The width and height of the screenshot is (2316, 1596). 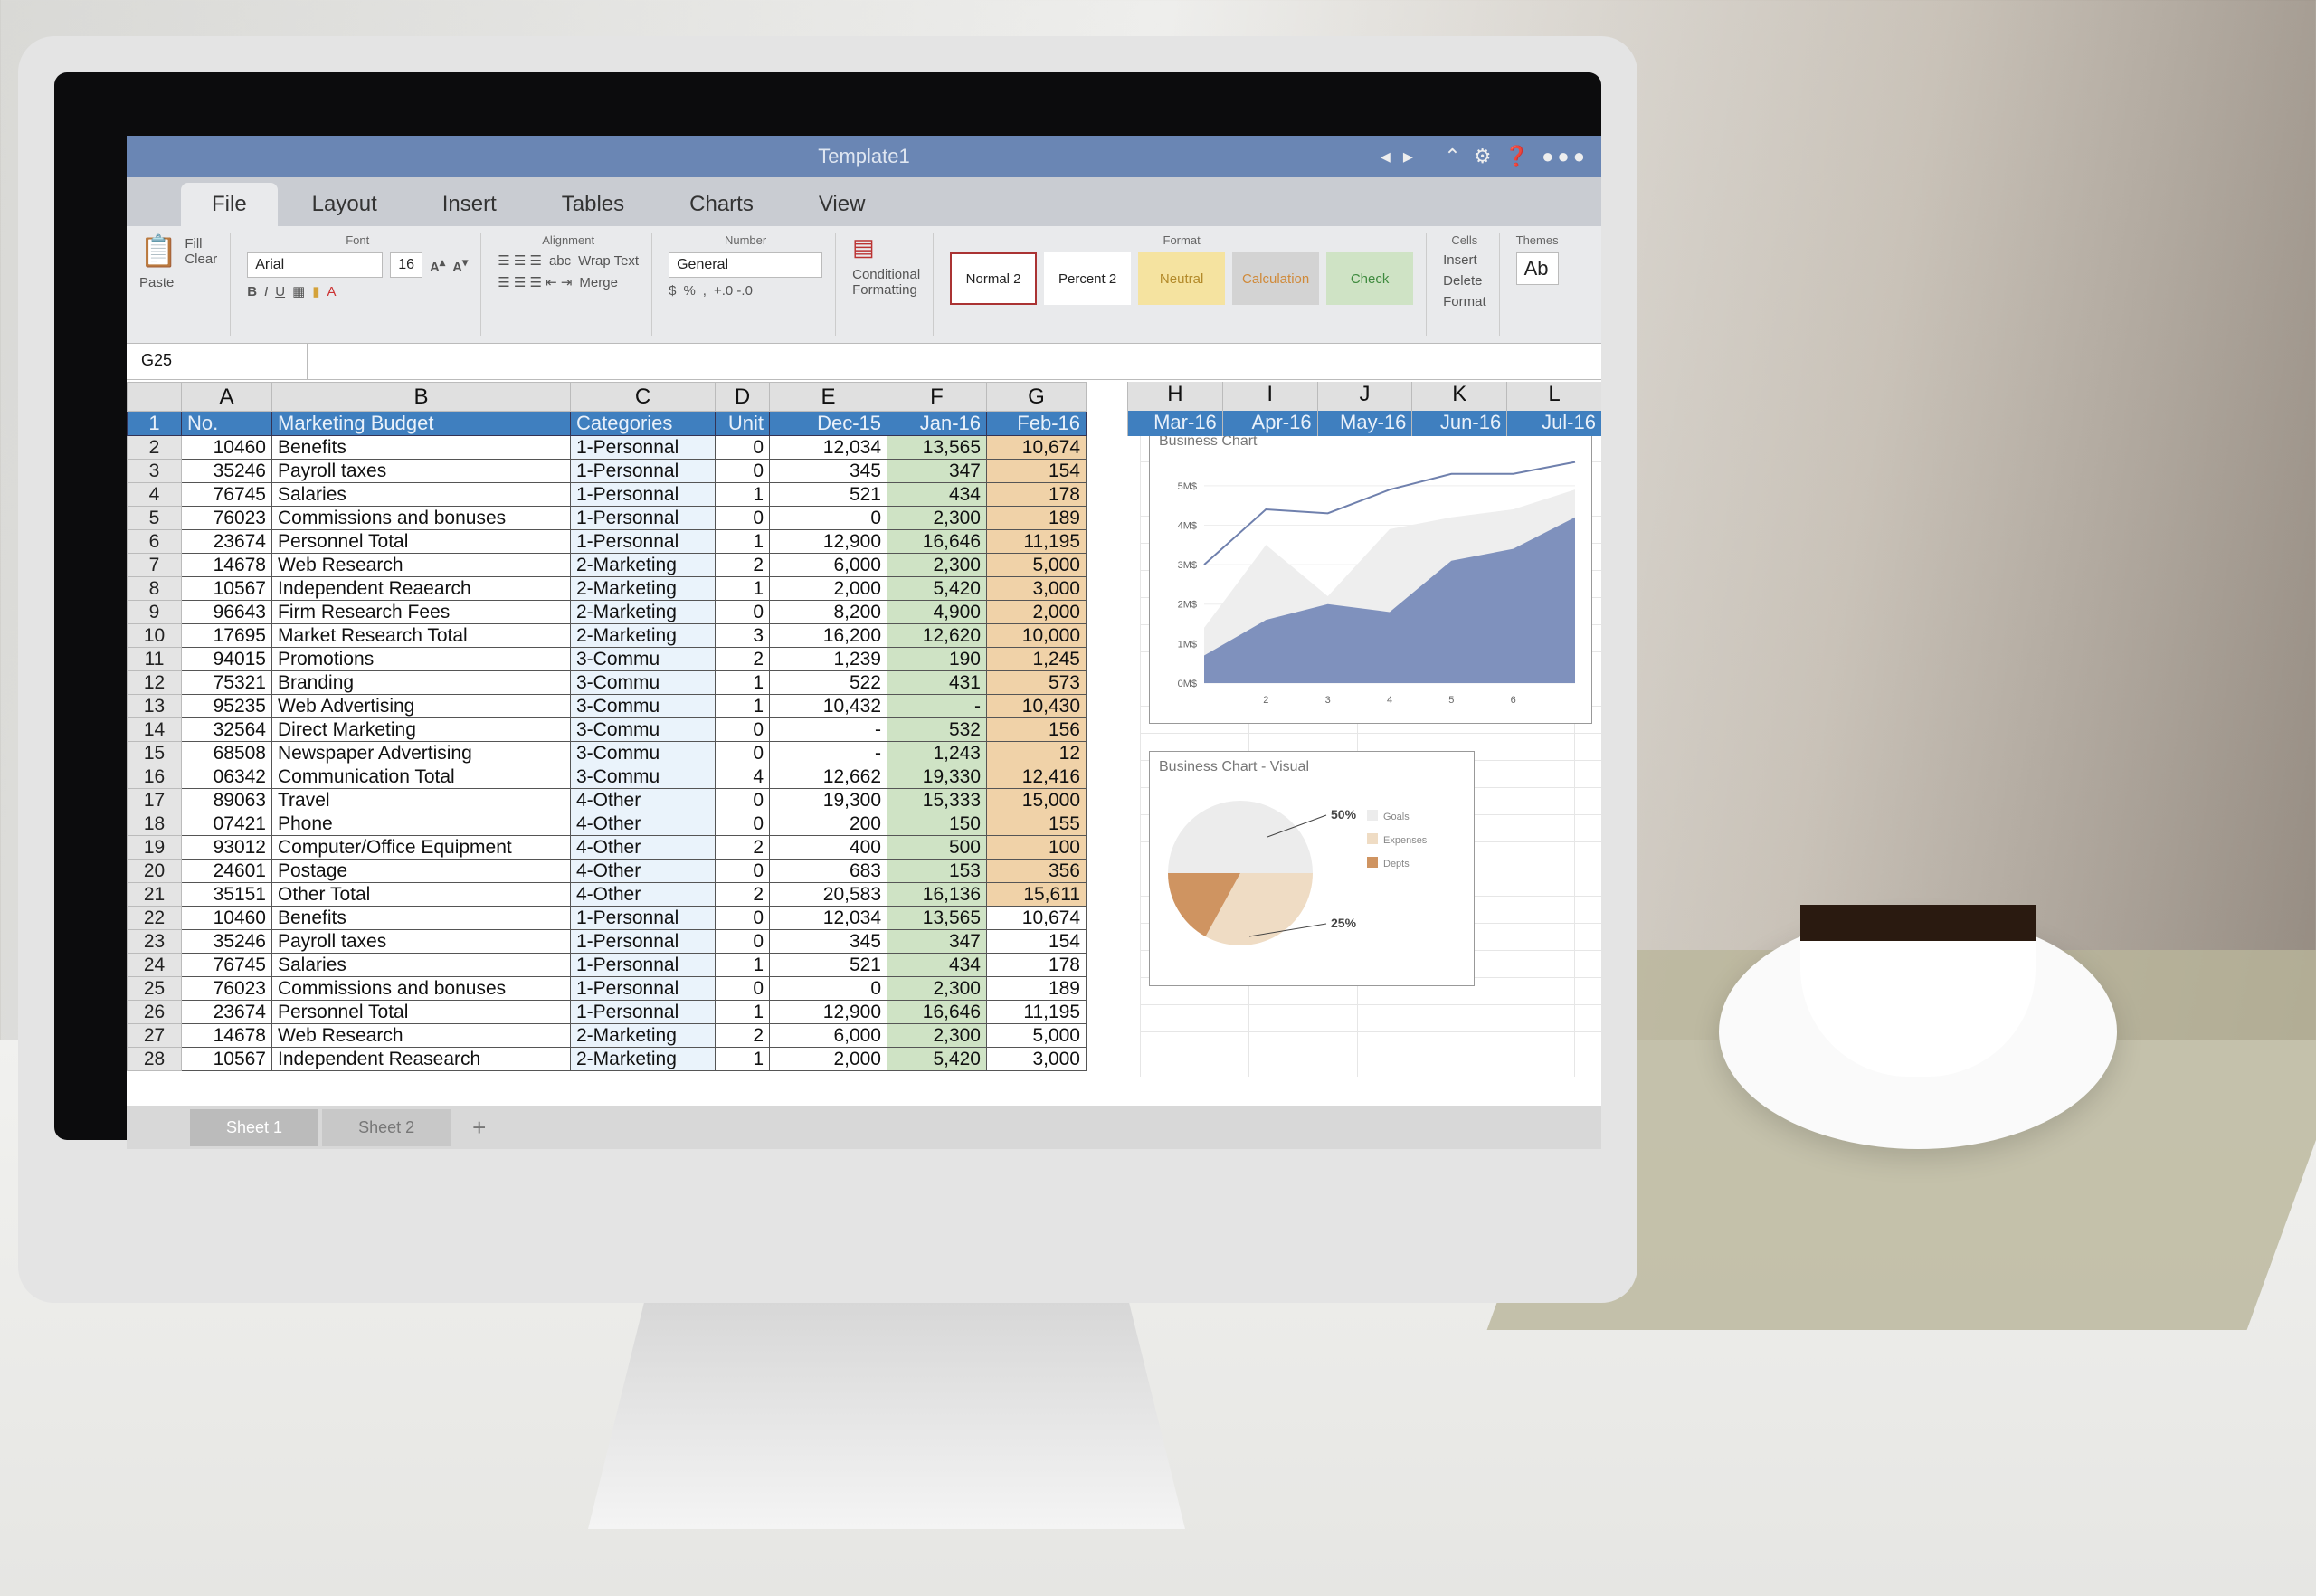 I want to click on cell: 431, so click(x=937, y=682).